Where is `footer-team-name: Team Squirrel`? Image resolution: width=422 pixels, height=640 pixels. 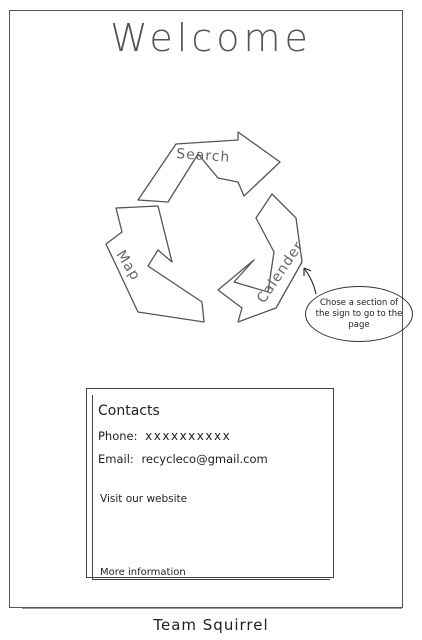 footer-team-name: Team Squirrel is located at coordinates (211, 625).